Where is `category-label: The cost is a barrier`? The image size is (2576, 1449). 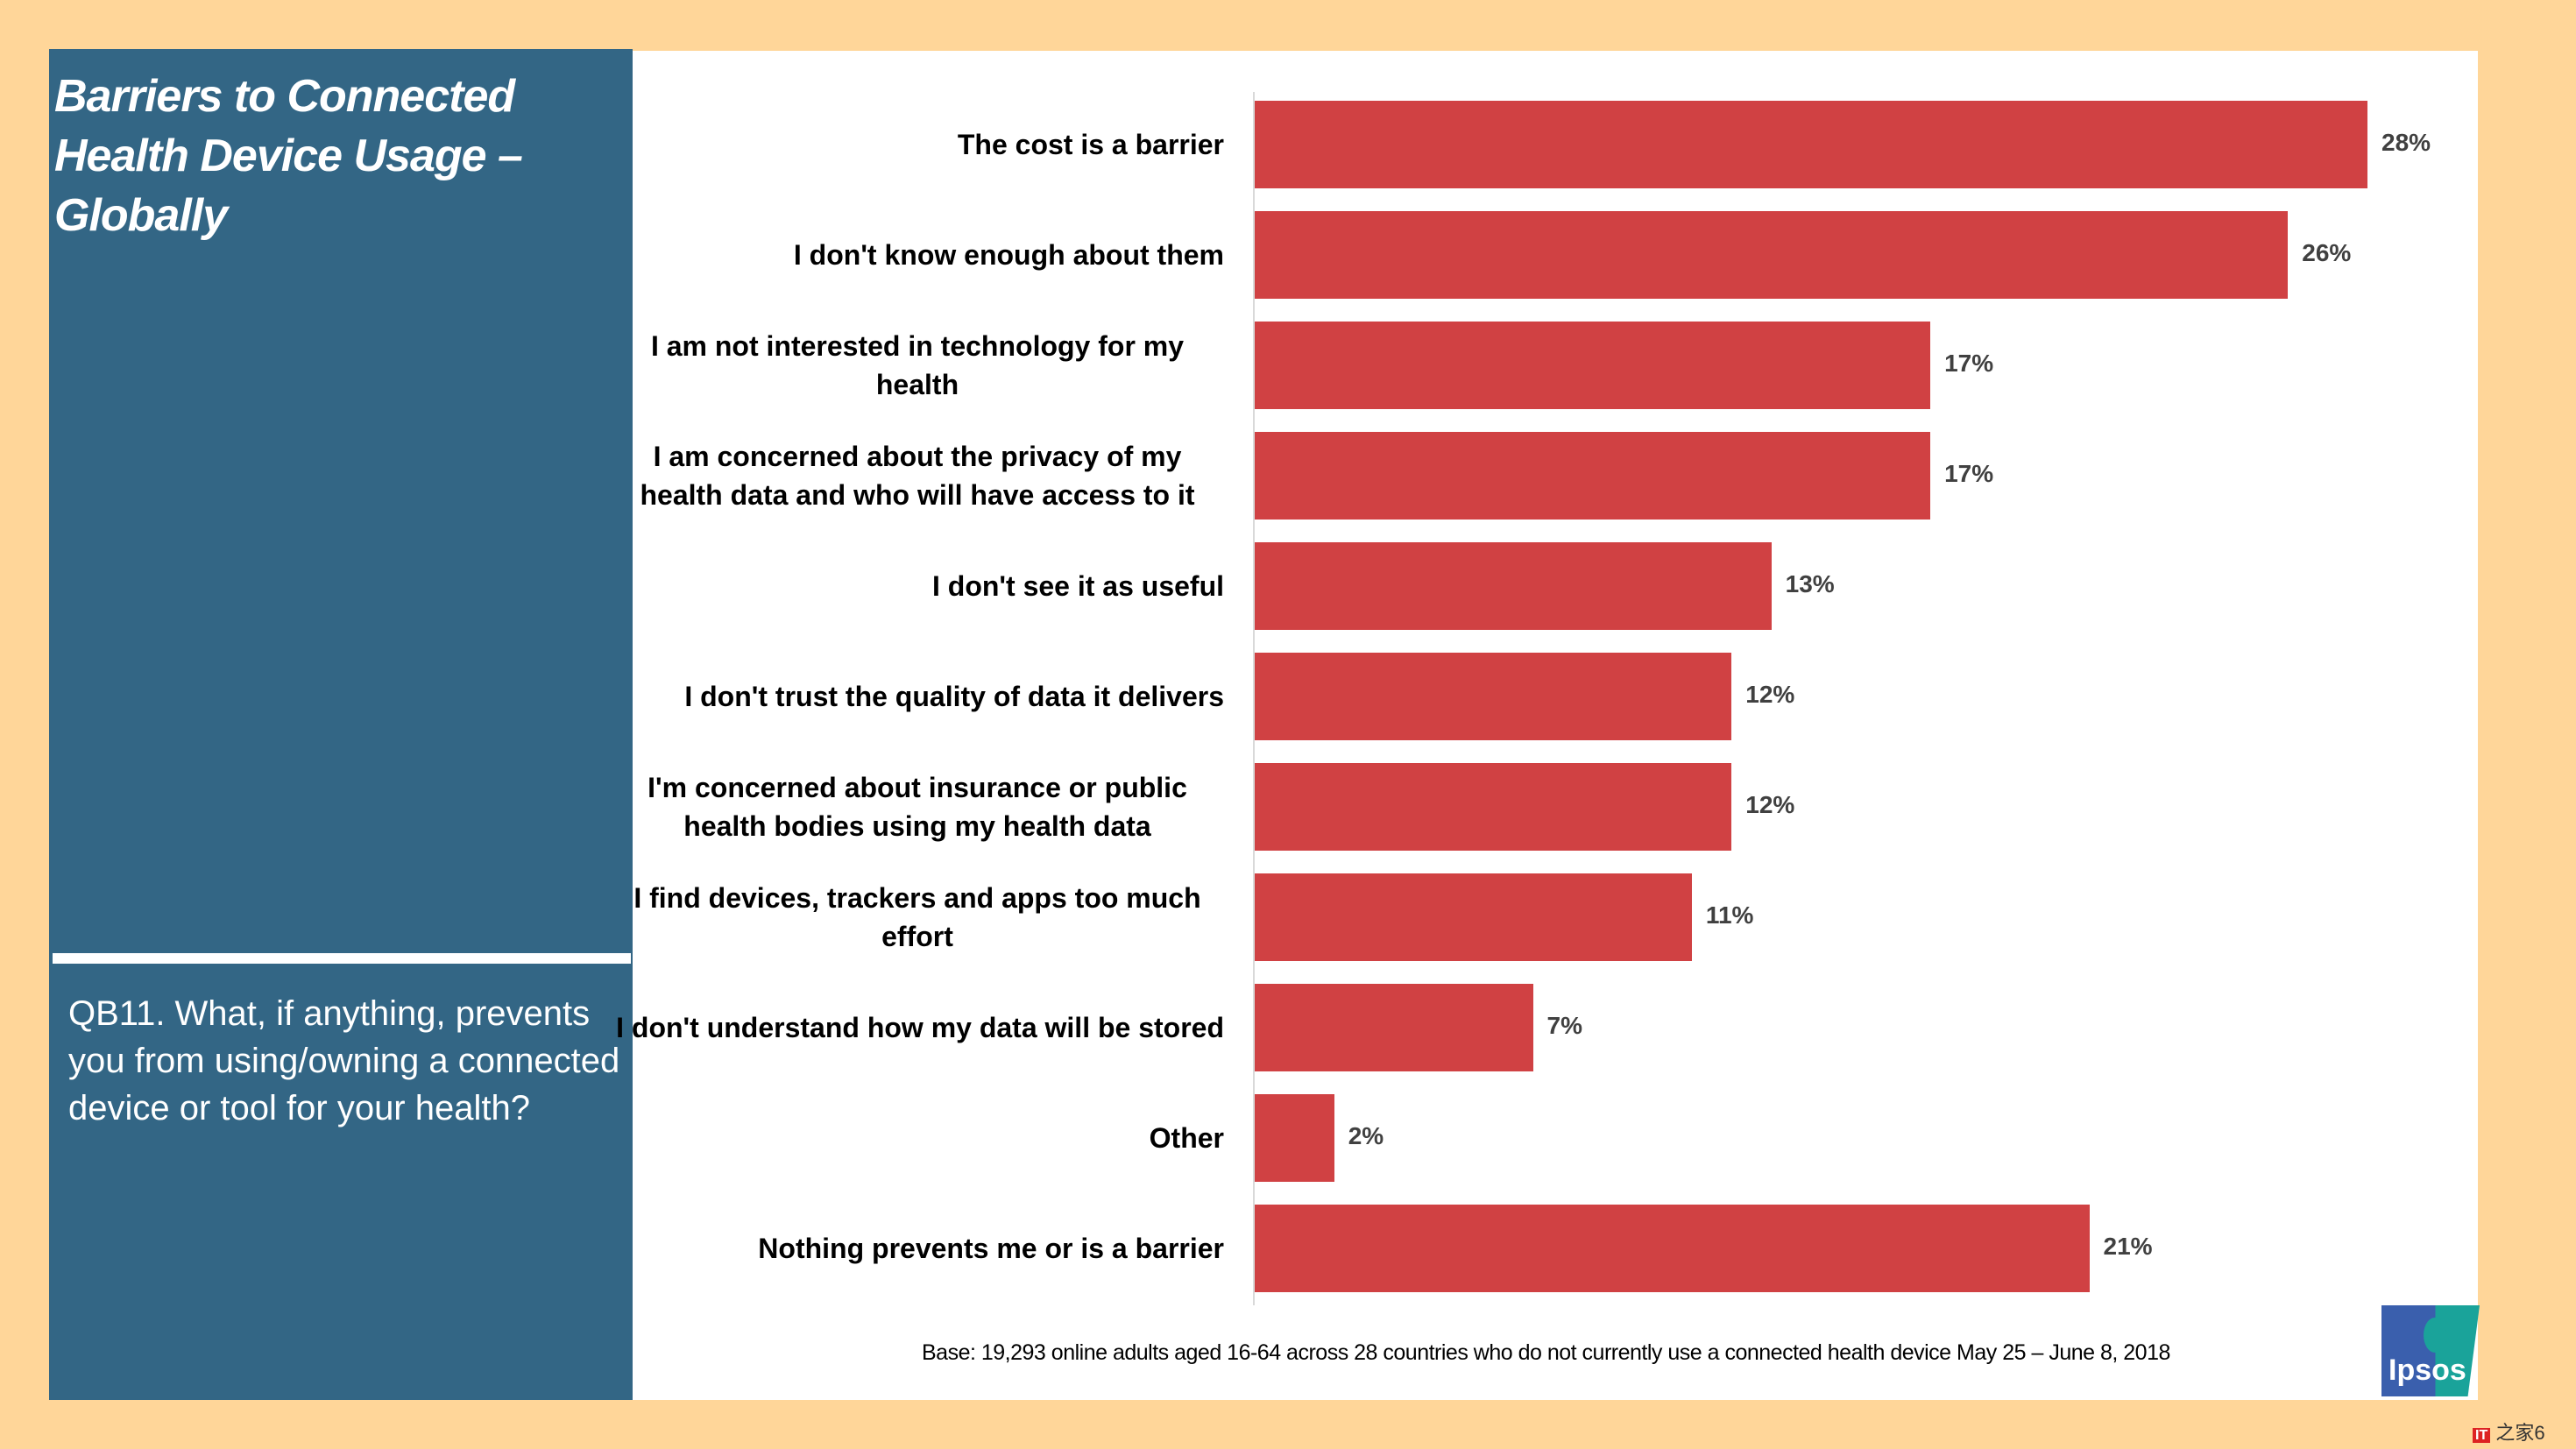
category-label: The cost is a barrier is located at coordinates (917, 144).